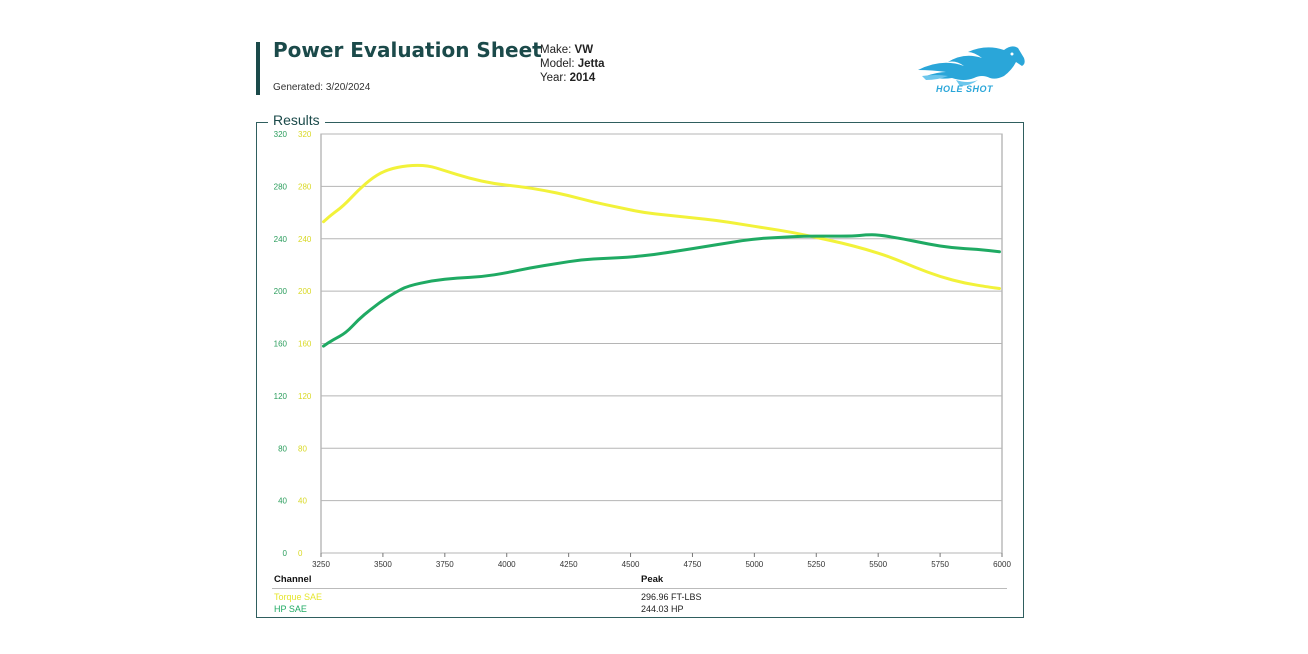  Describe the element at coordinates (305, 344) in the screenshot. I see `y-right-tick-label: 160` at that location.